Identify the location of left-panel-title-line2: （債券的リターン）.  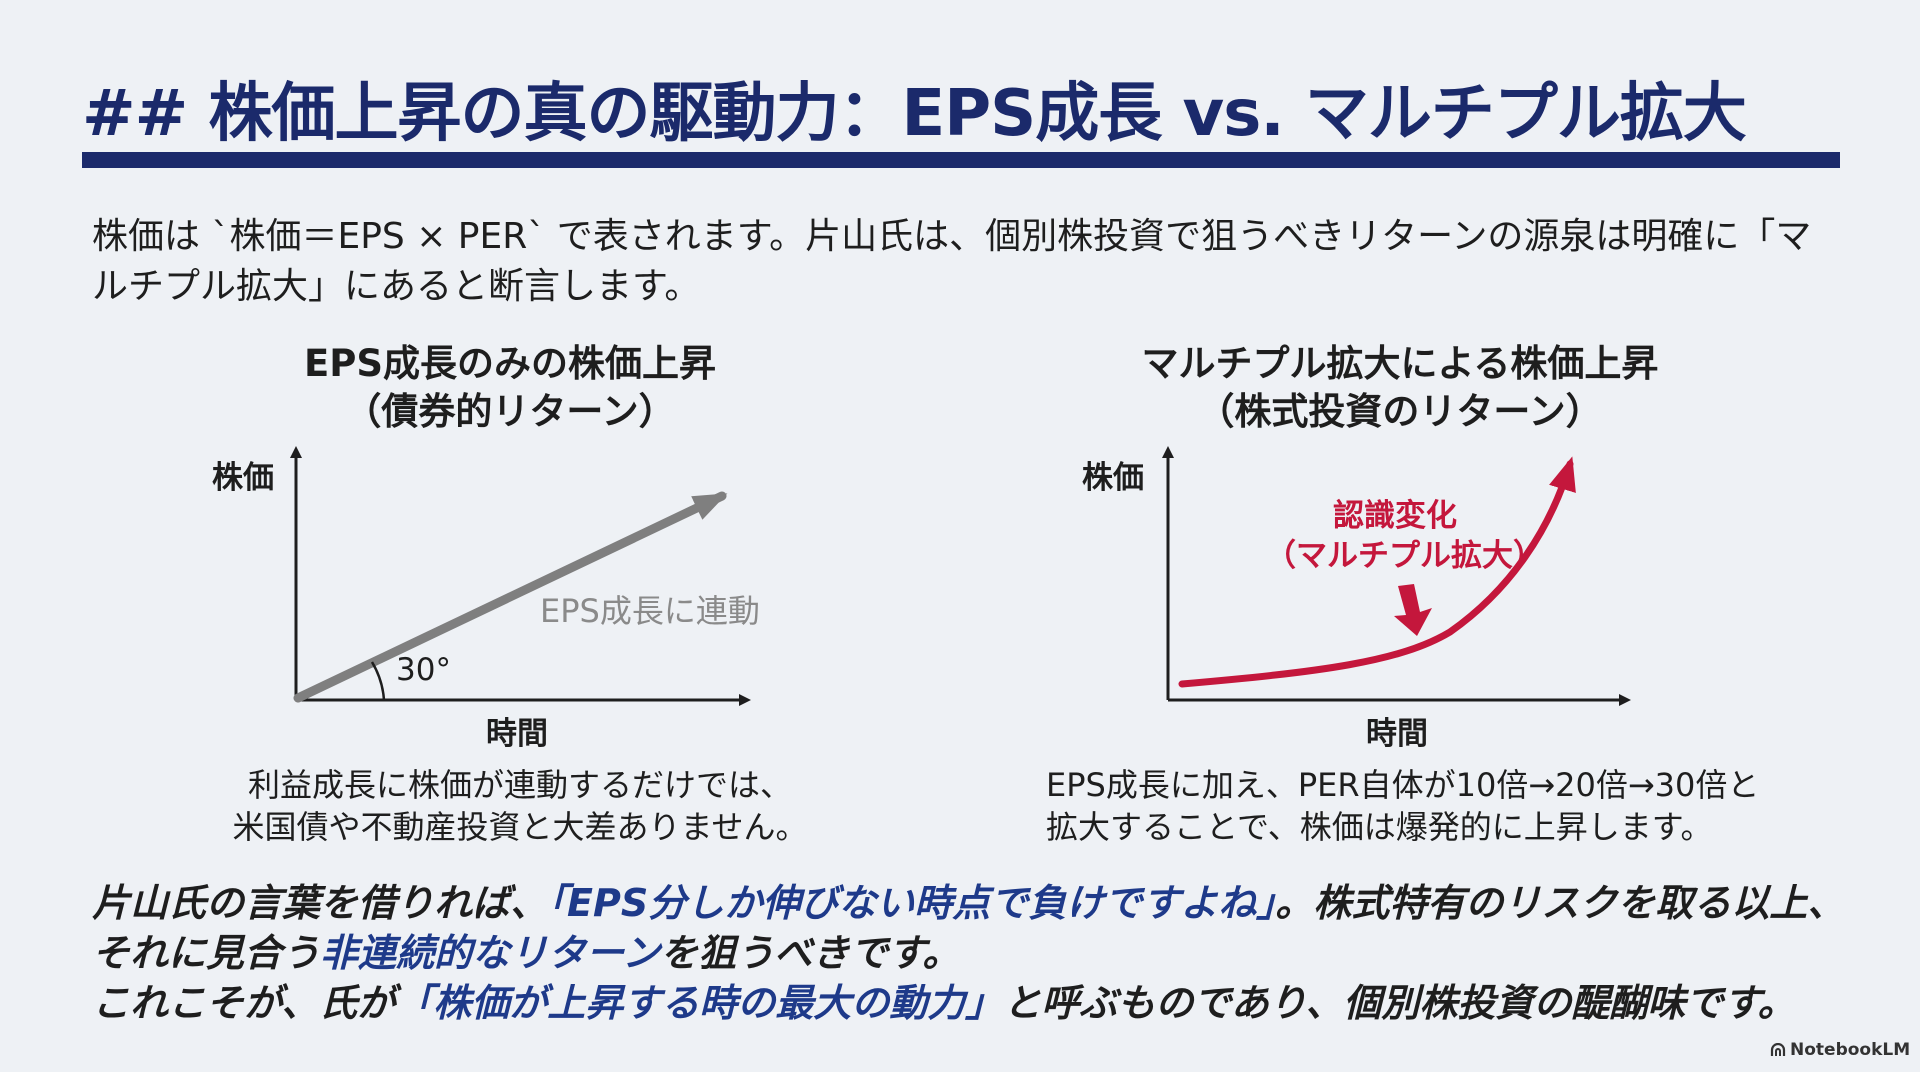
(510, 411).